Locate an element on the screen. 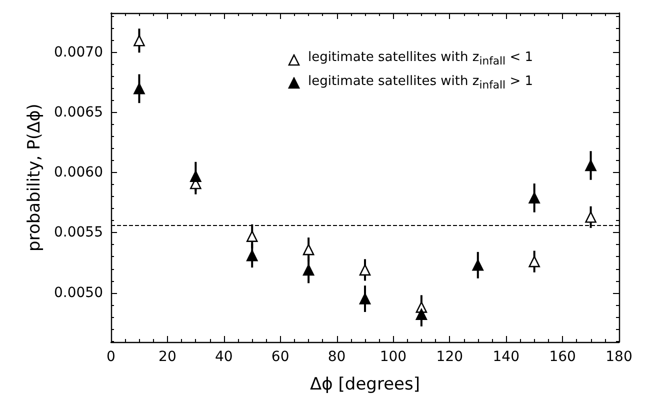  x-tick-label: 20 is located at coordinates (167, 357).